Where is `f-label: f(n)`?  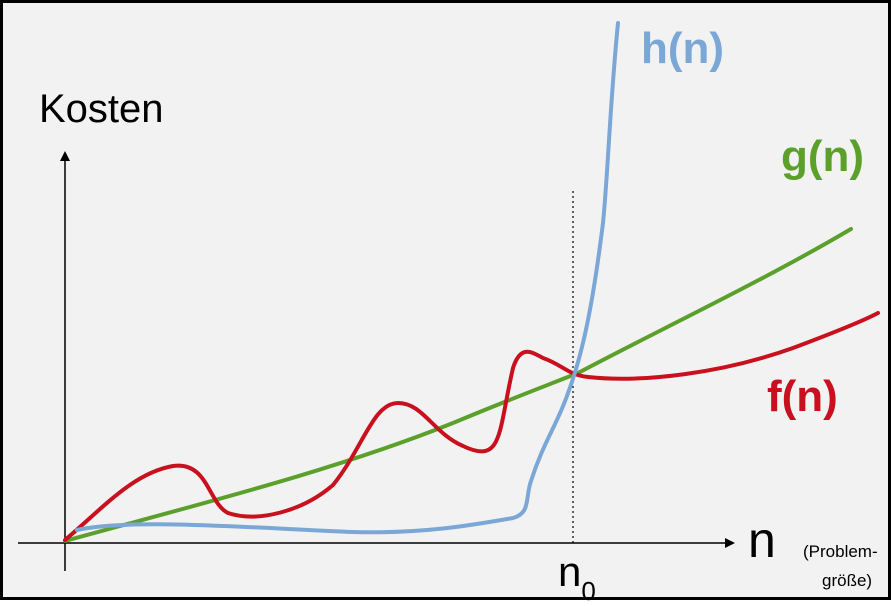
f-label: f(n) is located at coordinates (802, 396).